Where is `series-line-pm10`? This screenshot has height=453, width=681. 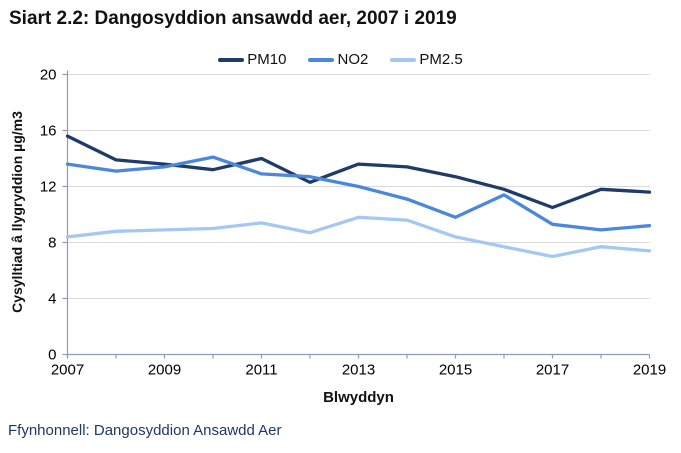 series-line-pm10 is located at coordinates (358, 172).